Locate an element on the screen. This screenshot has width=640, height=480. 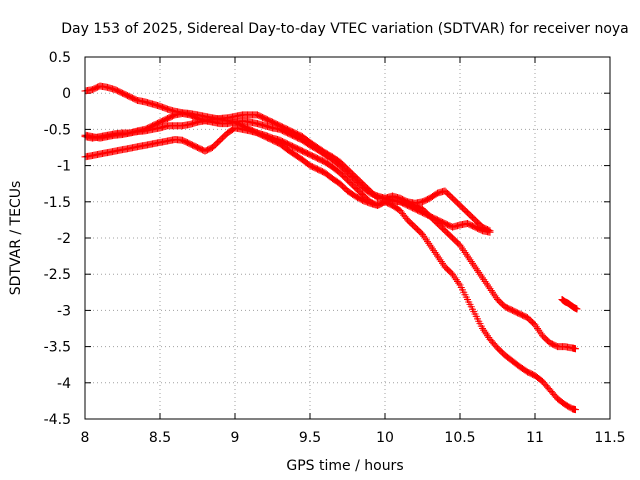
x-tick-label: 10.5 is located at coordinates (459, 438).